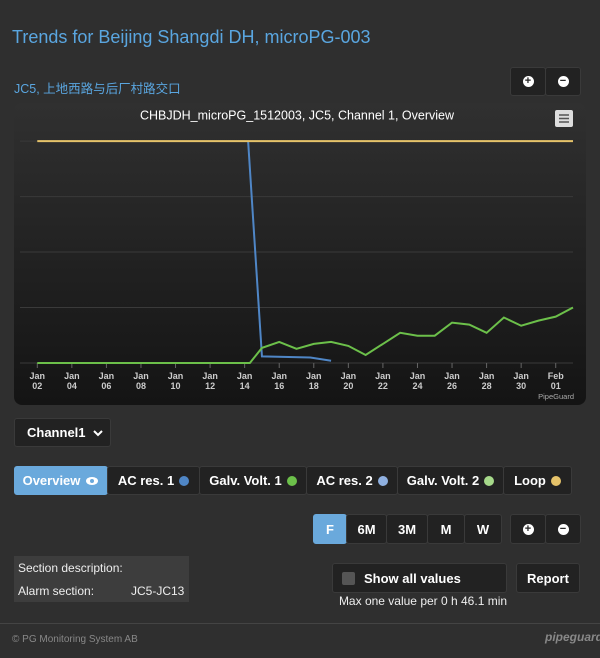 The height and width of the screenshot is (658, 600). I want to click on range-button: F, so click(330, 529).